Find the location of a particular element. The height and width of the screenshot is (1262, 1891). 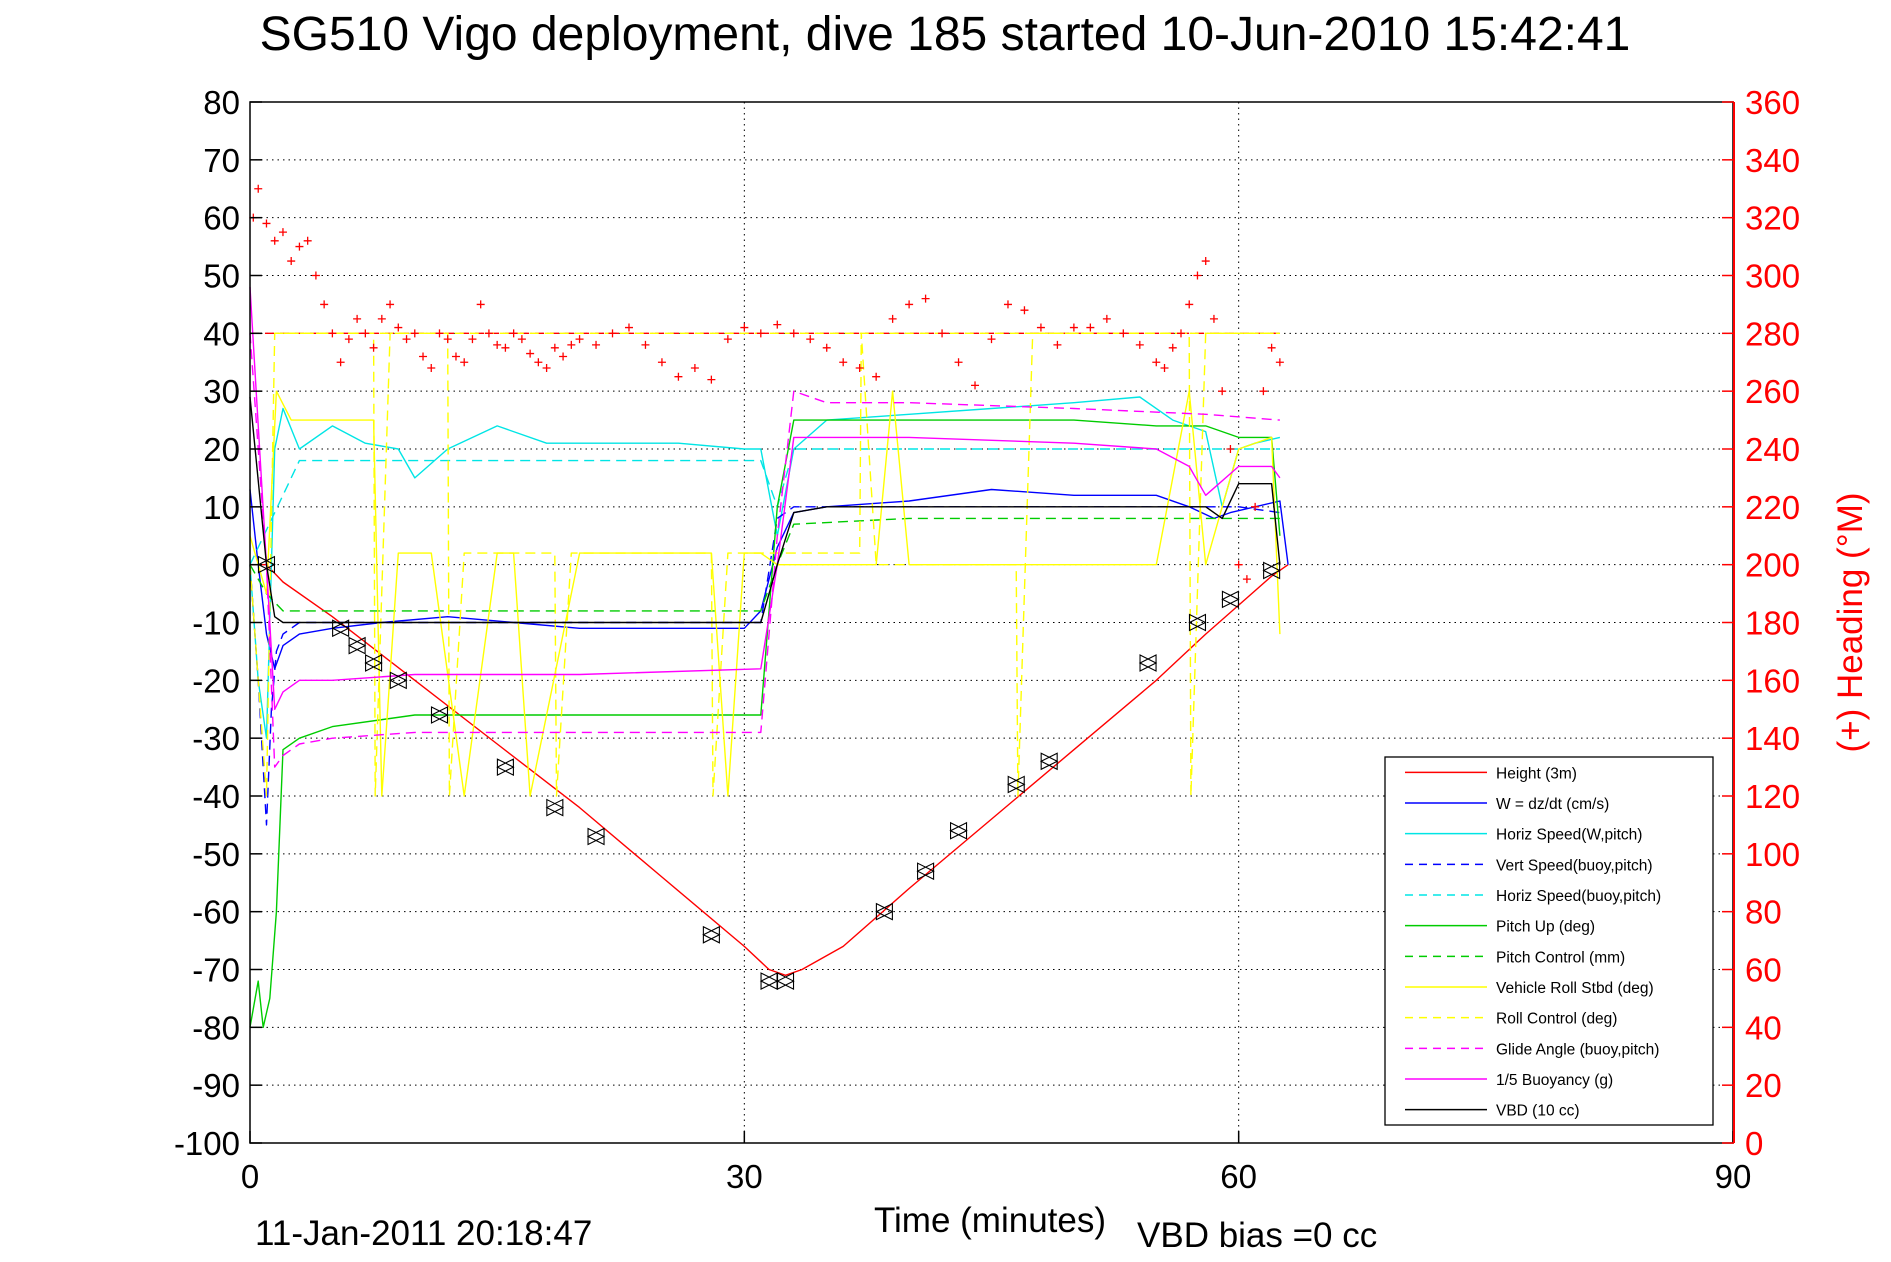

y2-tick-label: 140 is located at coordinates (1772, 738).